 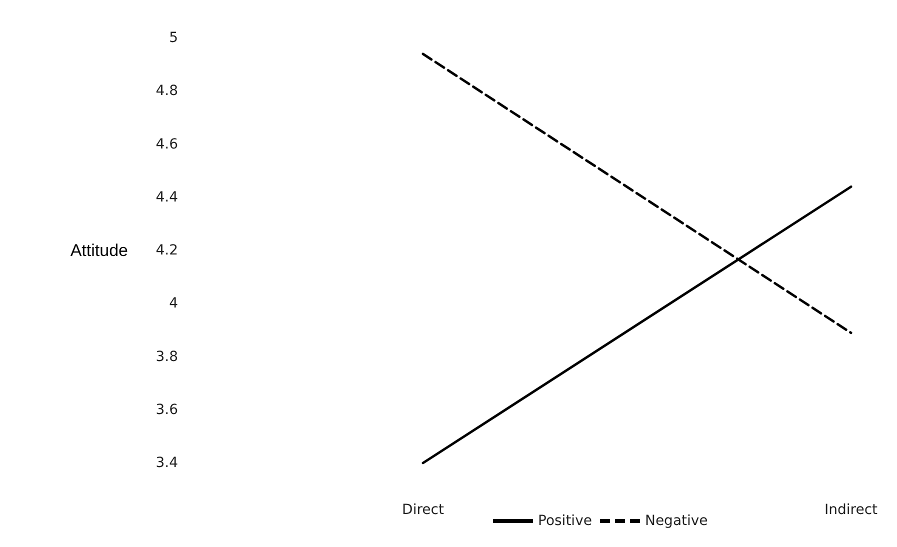 I want to click on x-tick-label: Indirect, so click(x=851, y=510).